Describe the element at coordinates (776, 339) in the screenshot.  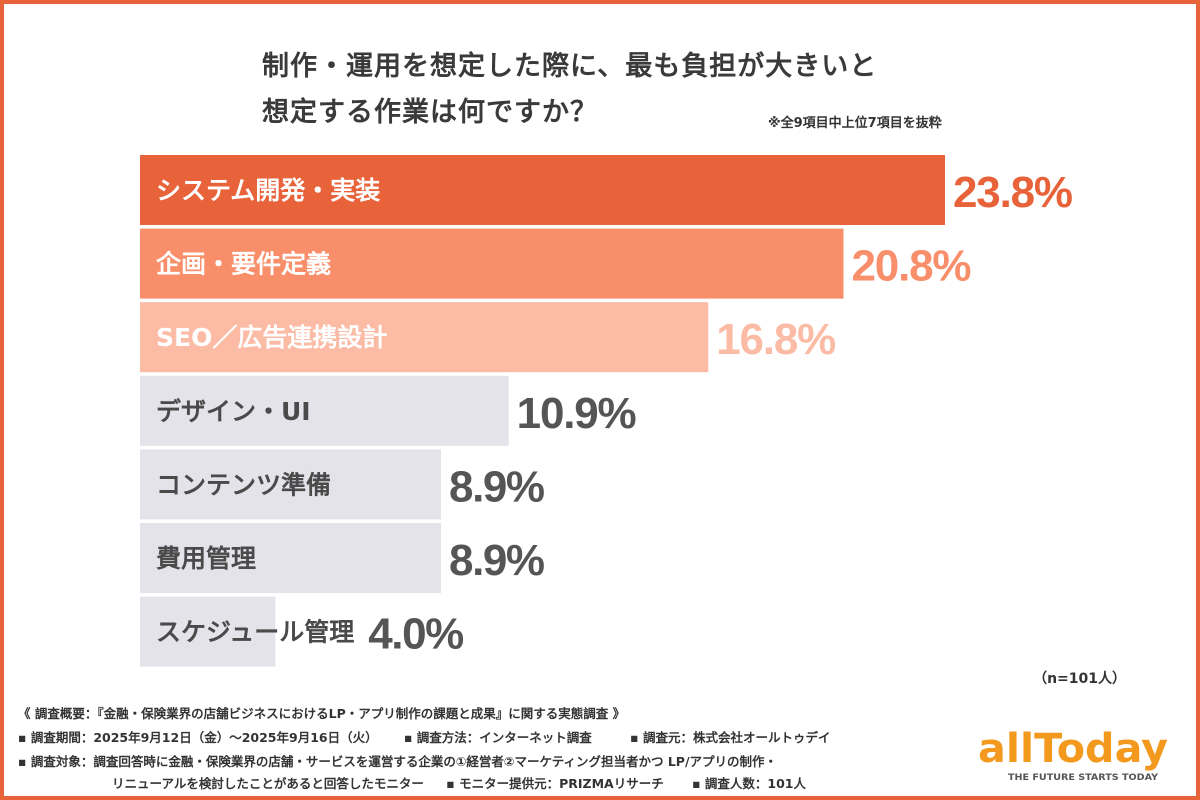
I see `value-label: 16.8%` at that location.